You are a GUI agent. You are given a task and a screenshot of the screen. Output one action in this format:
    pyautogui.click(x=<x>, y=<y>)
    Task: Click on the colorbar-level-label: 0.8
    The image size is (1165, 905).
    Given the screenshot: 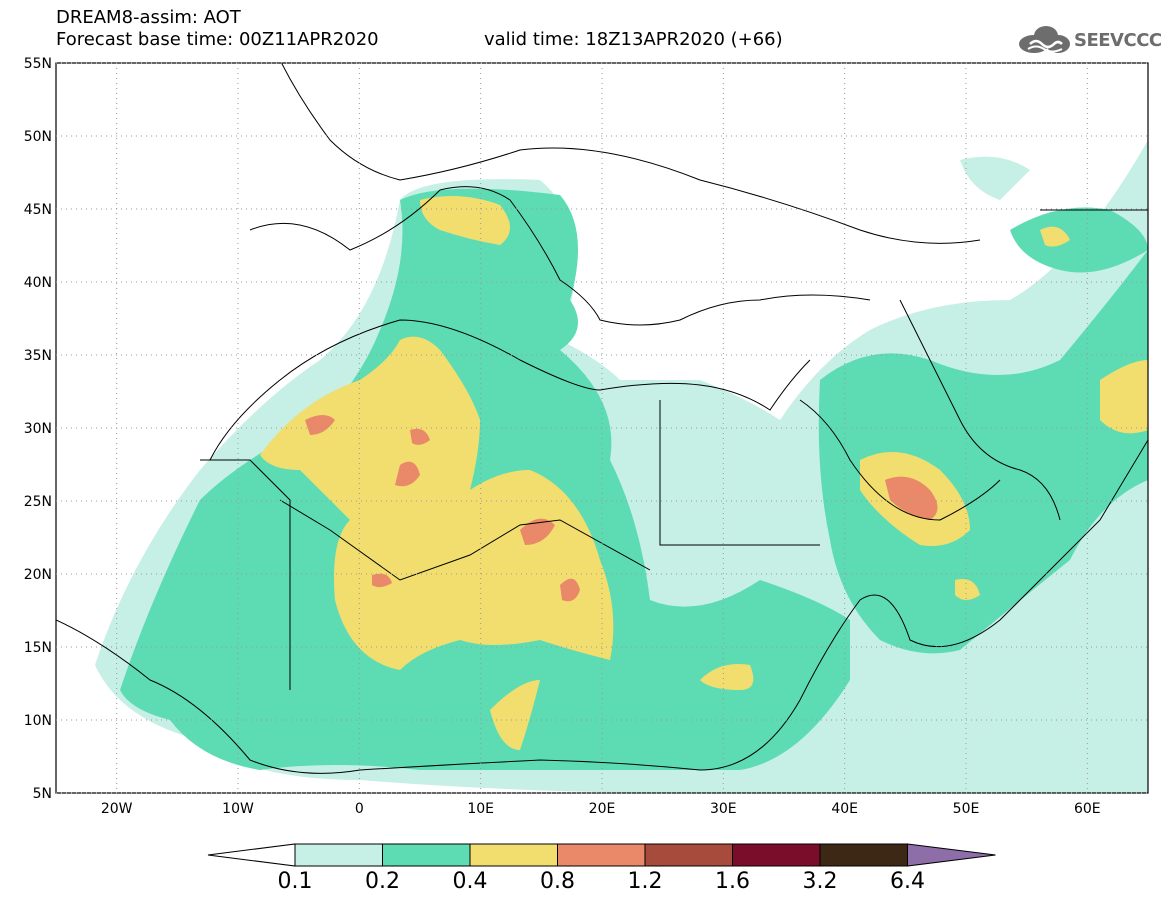 What is the action you would take?
    pyautogui.click(x=557, y=881)
    